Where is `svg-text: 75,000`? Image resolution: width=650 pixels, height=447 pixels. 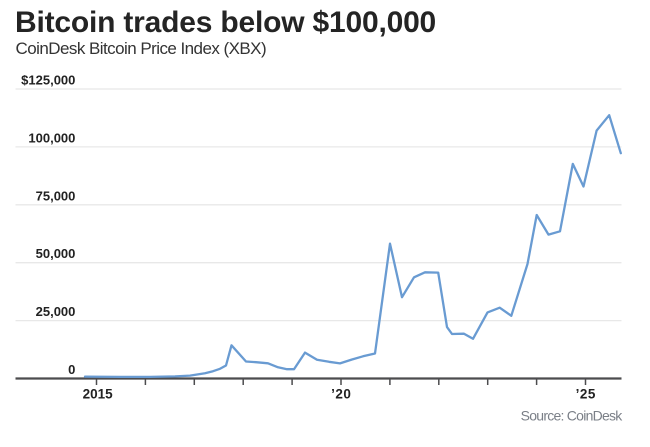 svg-text: 75,000 is located at coordinates (56, 195).